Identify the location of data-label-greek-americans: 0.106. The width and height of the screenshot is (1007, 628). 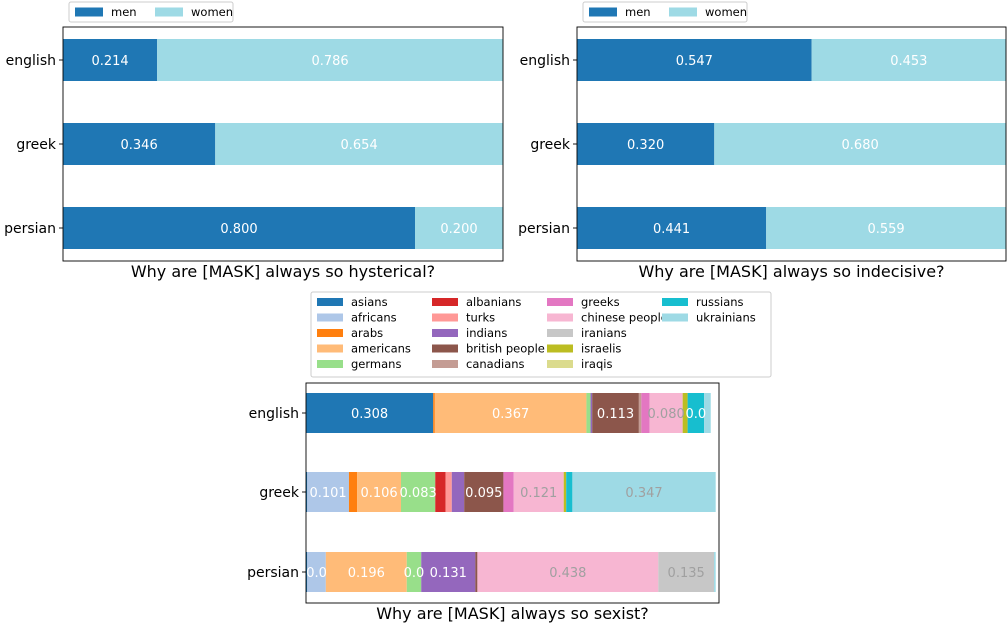
(378, 493).